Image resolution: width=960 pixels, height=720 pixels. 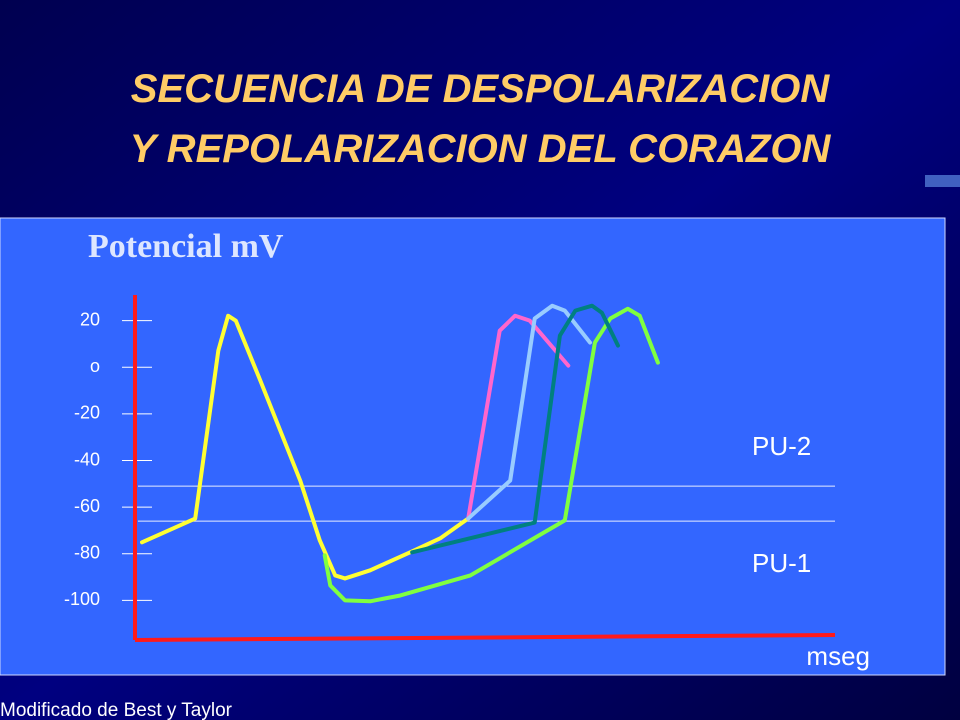 I want to click on y-tick-label: -20, so click(x=87, y=413).